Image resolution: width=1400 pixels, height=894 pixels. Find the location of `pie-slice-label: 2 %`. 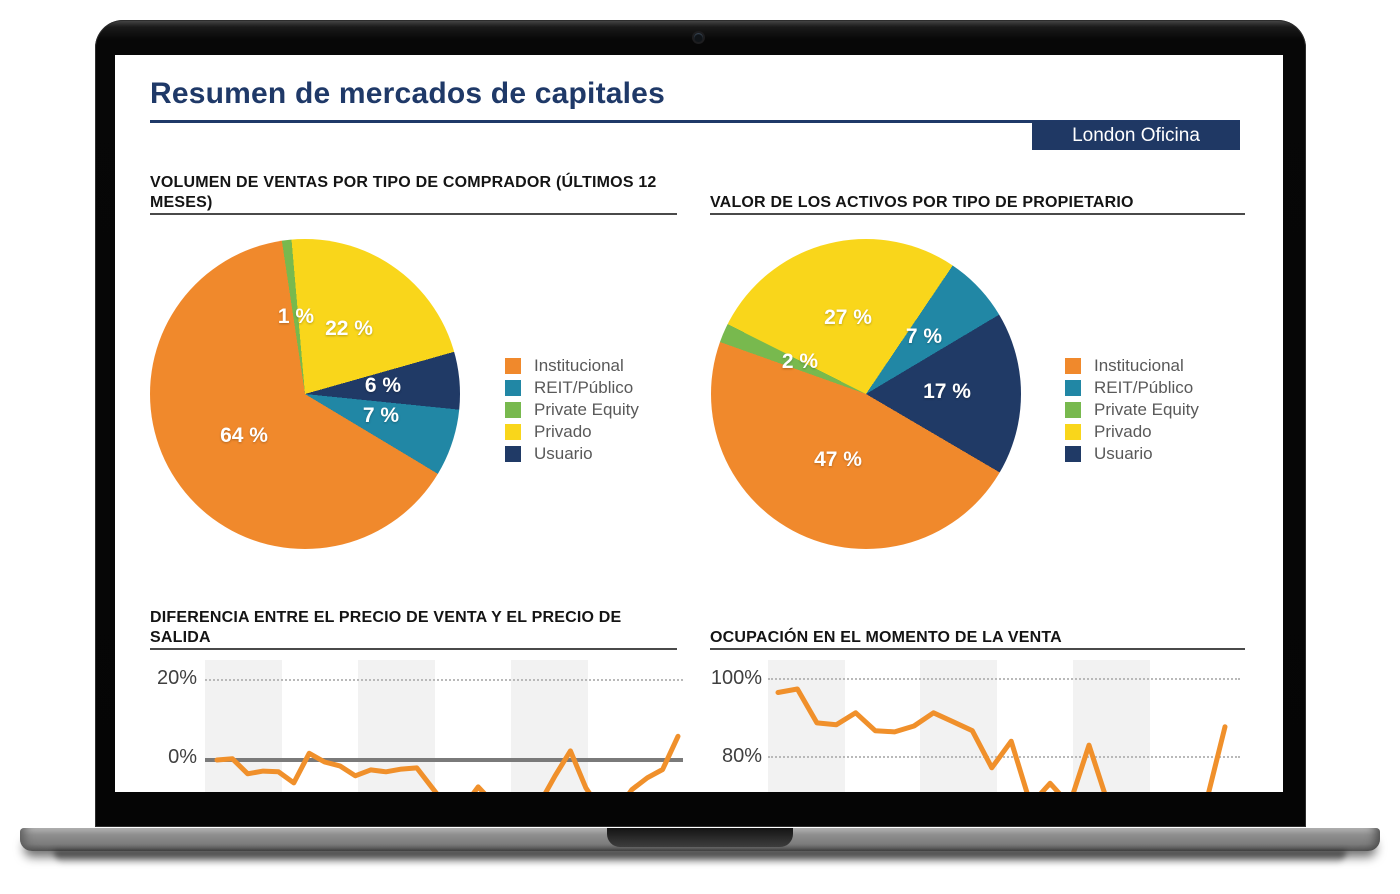

pie-slice-label: 2 % is located at coordinates (800, 361).